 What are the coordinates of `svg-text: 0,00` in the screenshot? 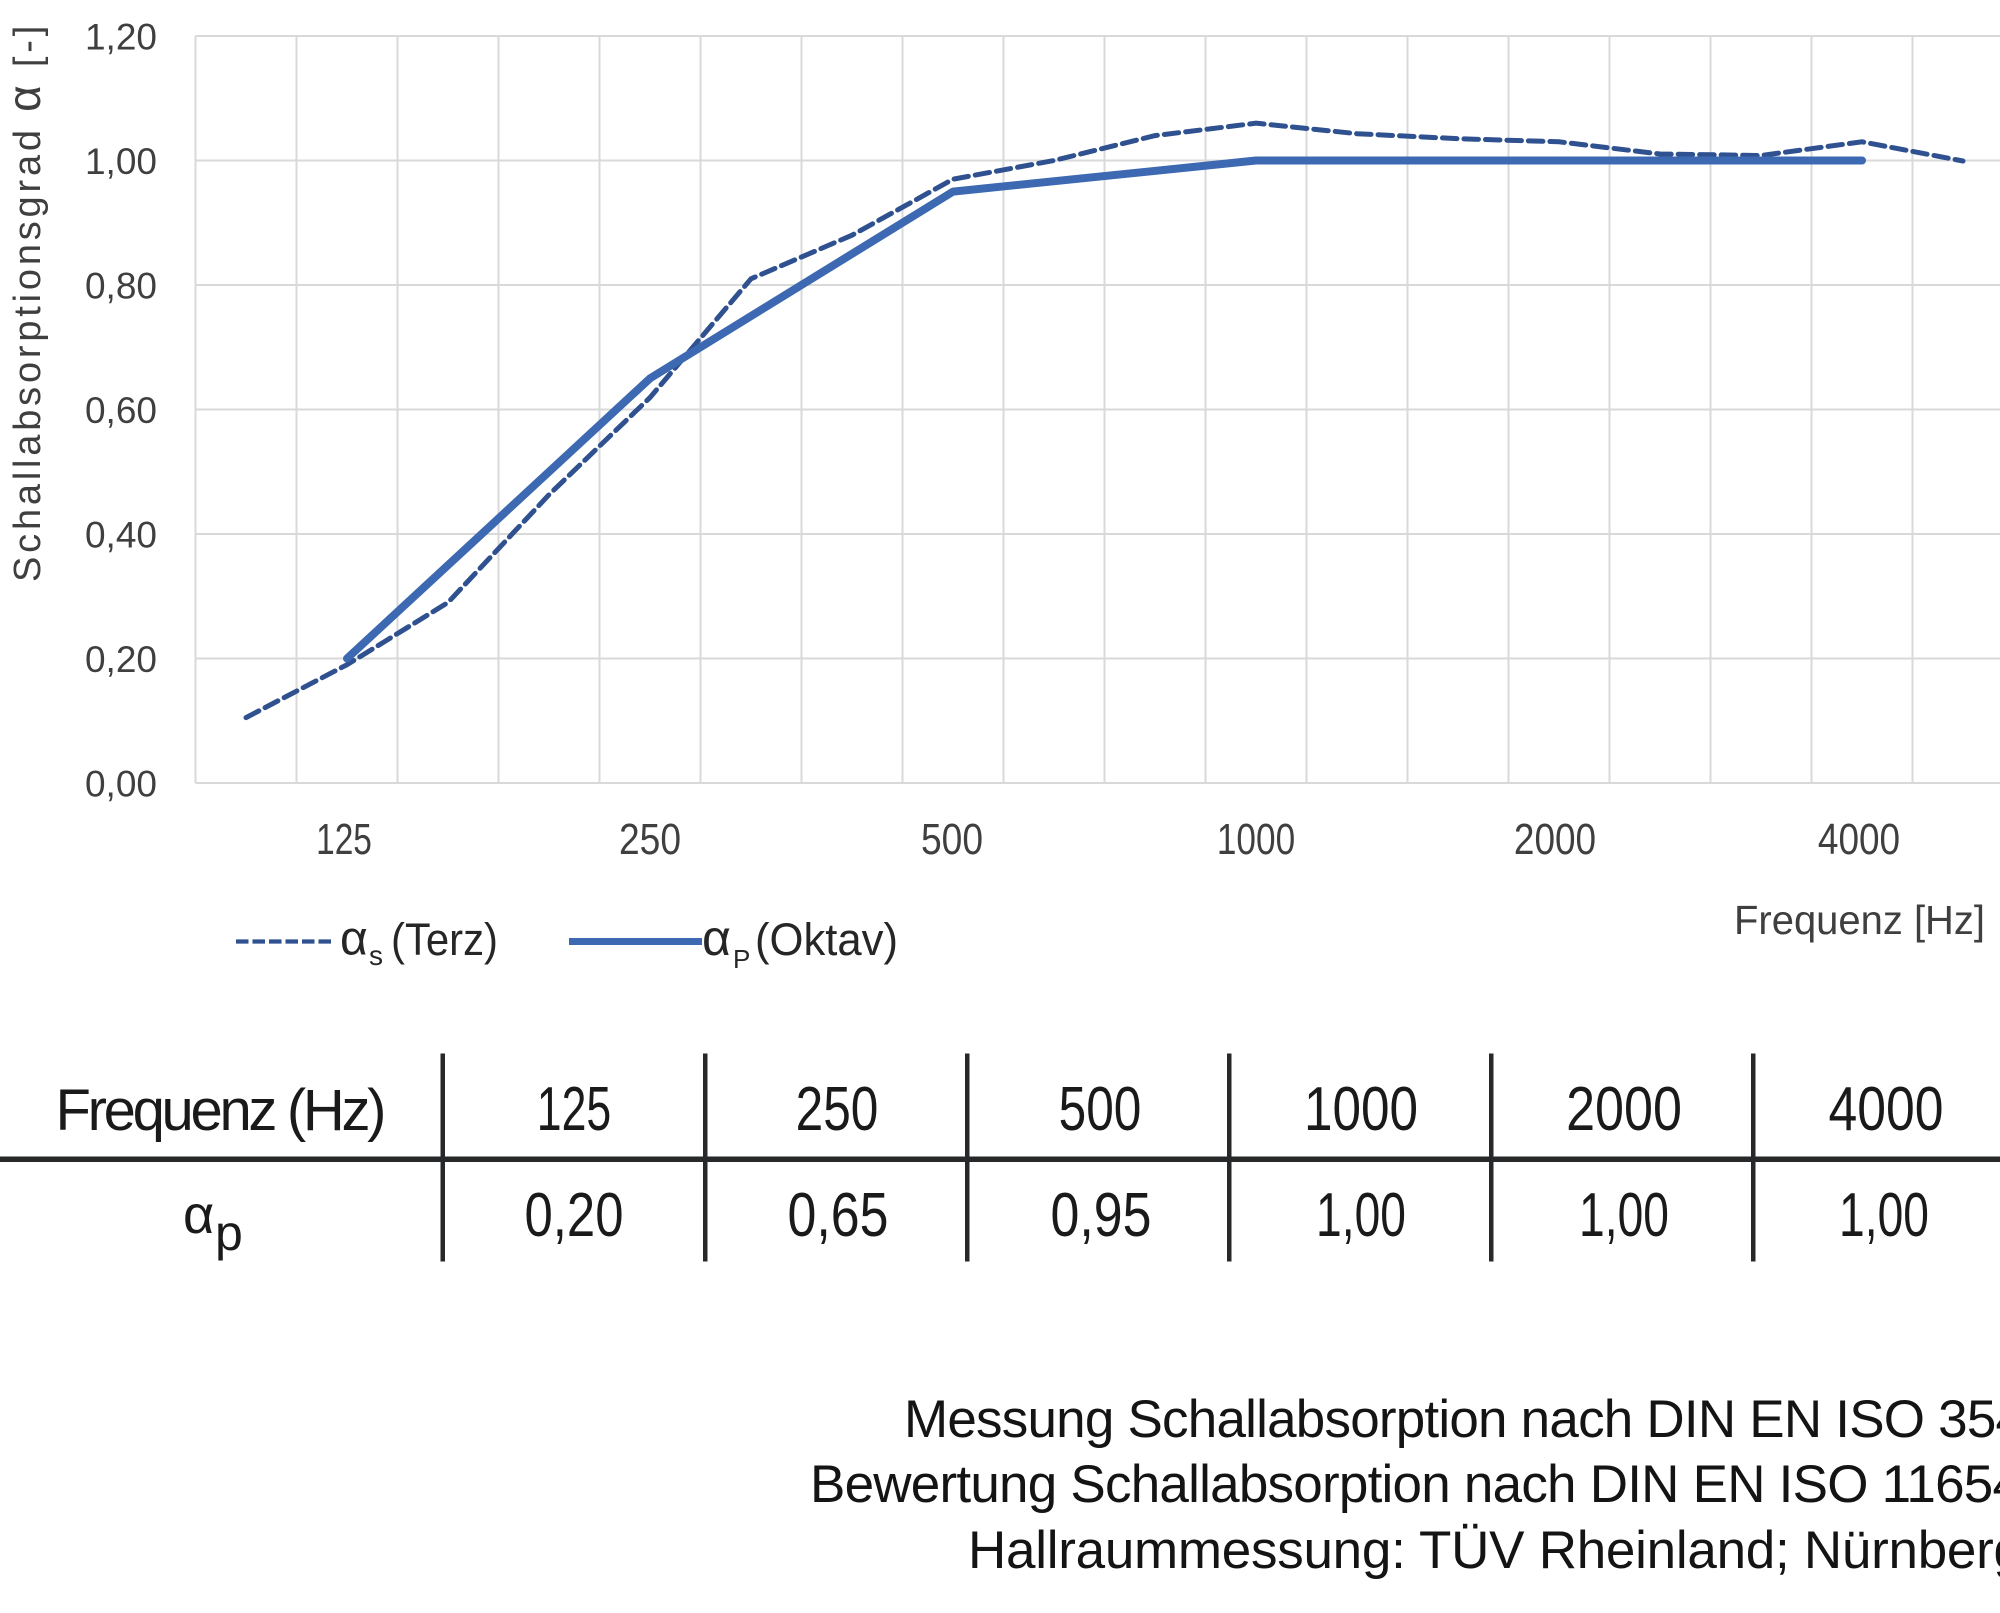 It's located at (121, 784).